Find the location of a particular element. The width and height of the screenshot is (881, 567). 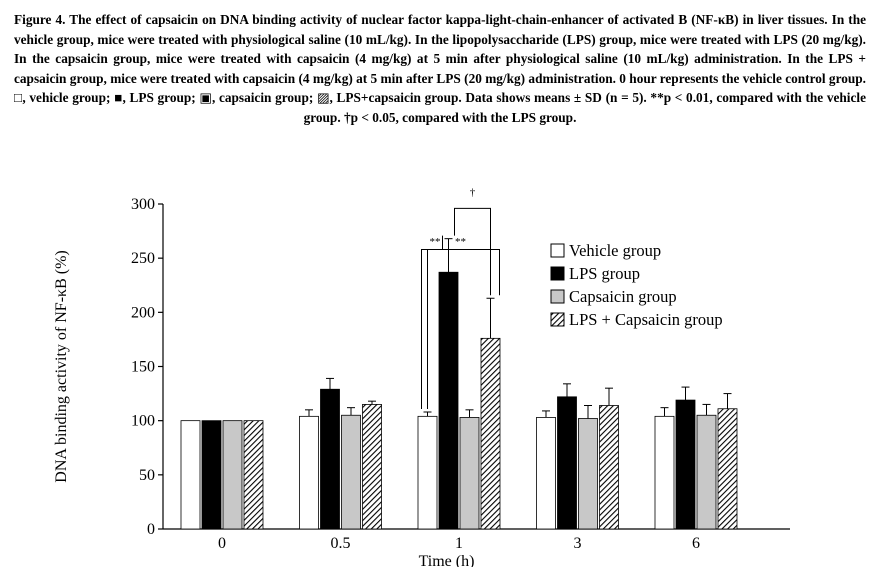

y-tick-label: 50 is located at coordinates (147, 475).